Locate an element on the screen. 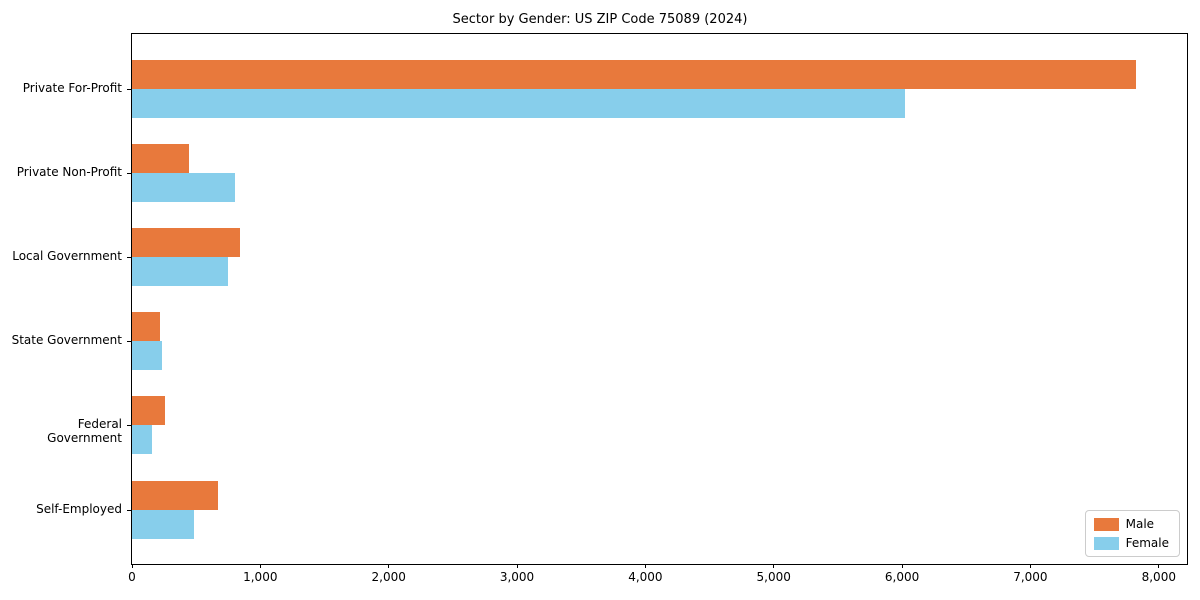 The height and width of the screenshot is (600, 1200). x-tick-label: 8,000 is located at coordinates (1158, 577).